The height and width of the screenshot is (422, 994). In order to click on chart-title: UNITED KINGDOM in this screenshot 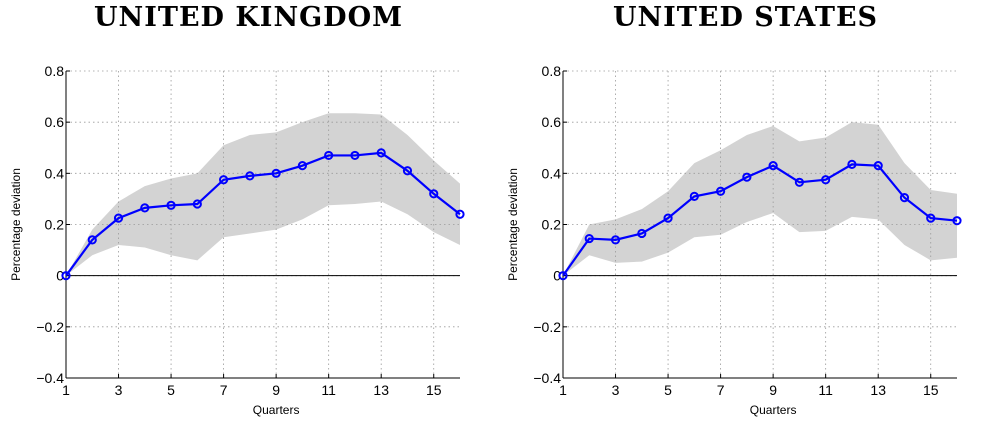, I will do `click(248, 17)`.